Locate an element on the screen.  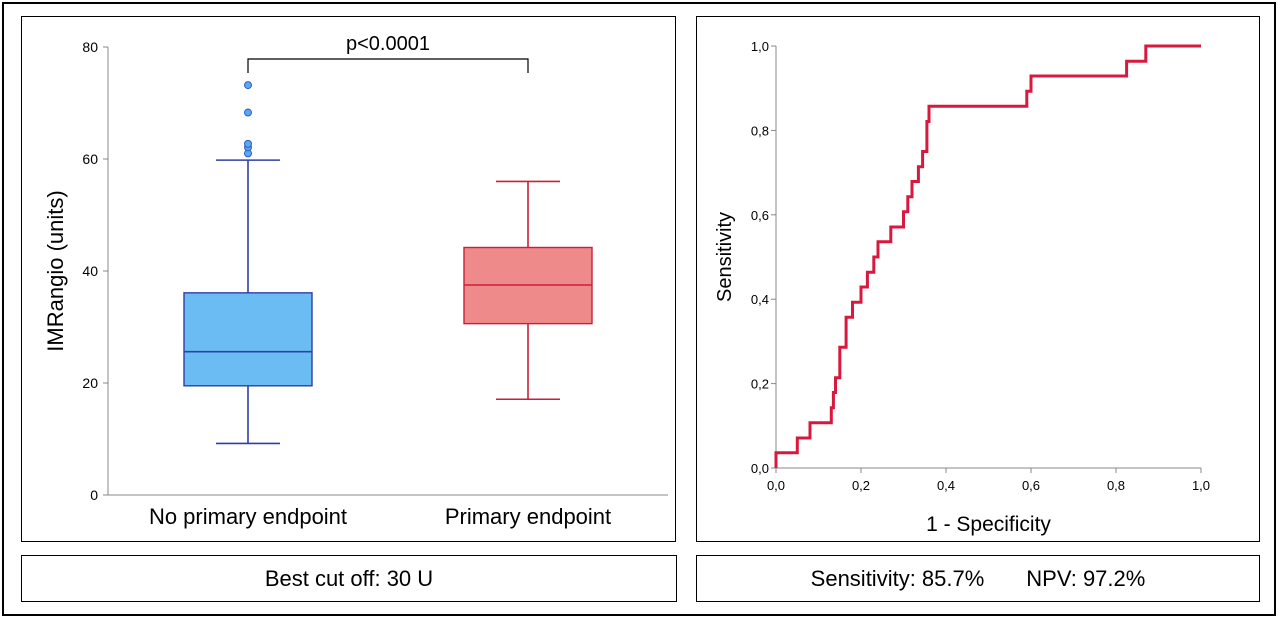
x-tick-label: 0,2 is located at coordinates (861, 485).